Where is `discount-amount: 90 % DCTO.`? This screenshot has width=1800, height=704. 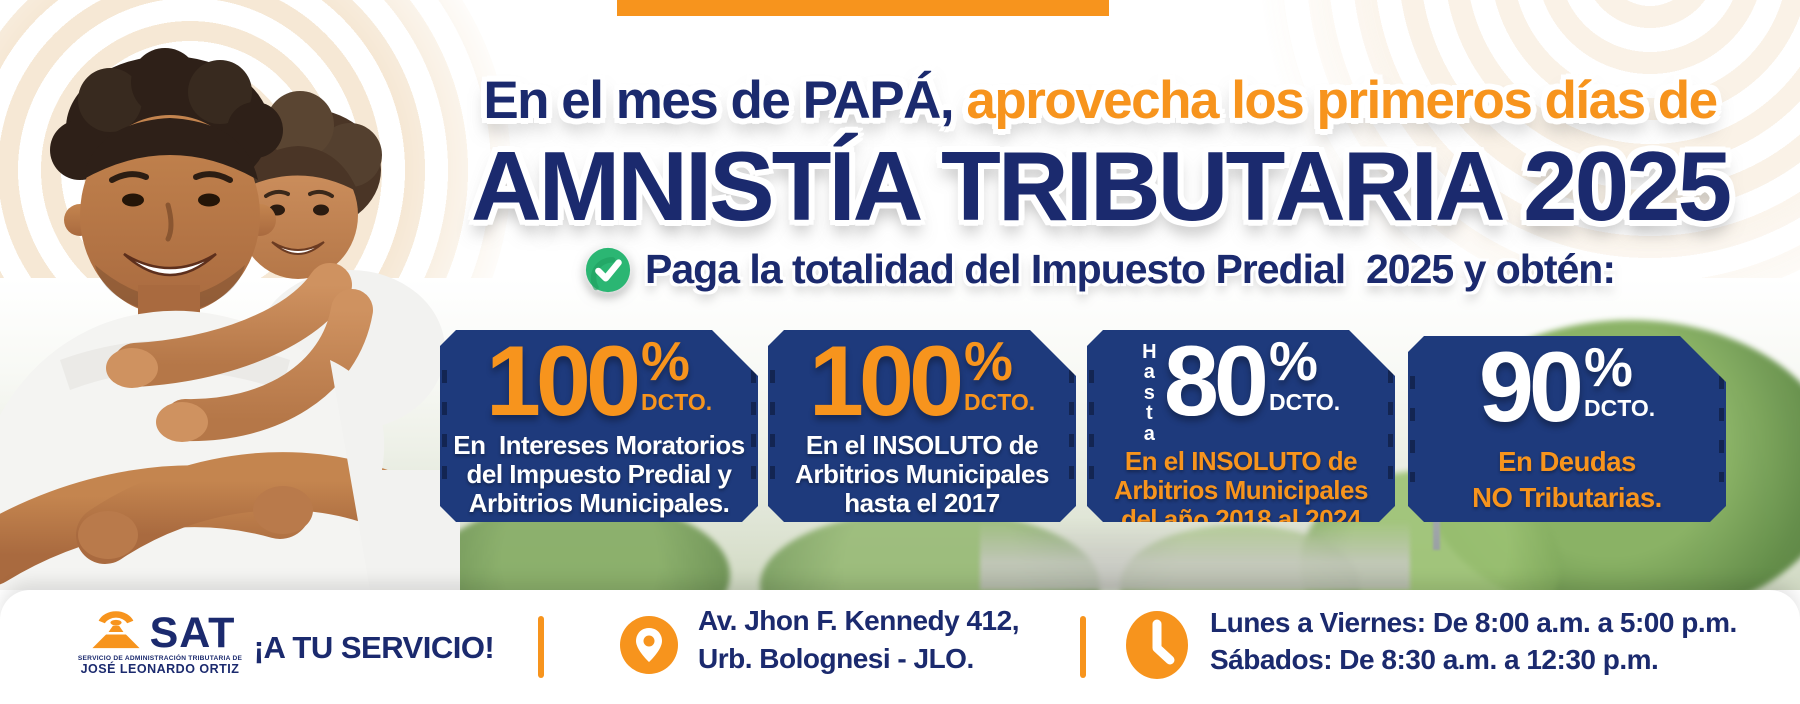 discount-amount: 90 % DCTO. is located at coordinates (1567, 387).